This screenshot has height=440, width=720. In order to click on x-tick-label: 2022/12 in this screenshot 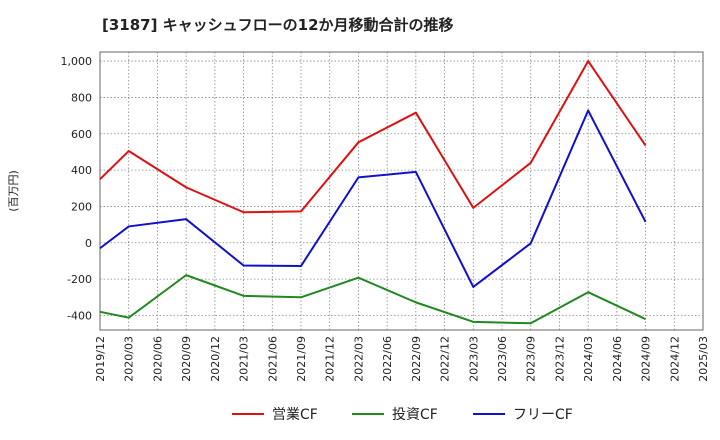, I will do `click(445, 359)`.